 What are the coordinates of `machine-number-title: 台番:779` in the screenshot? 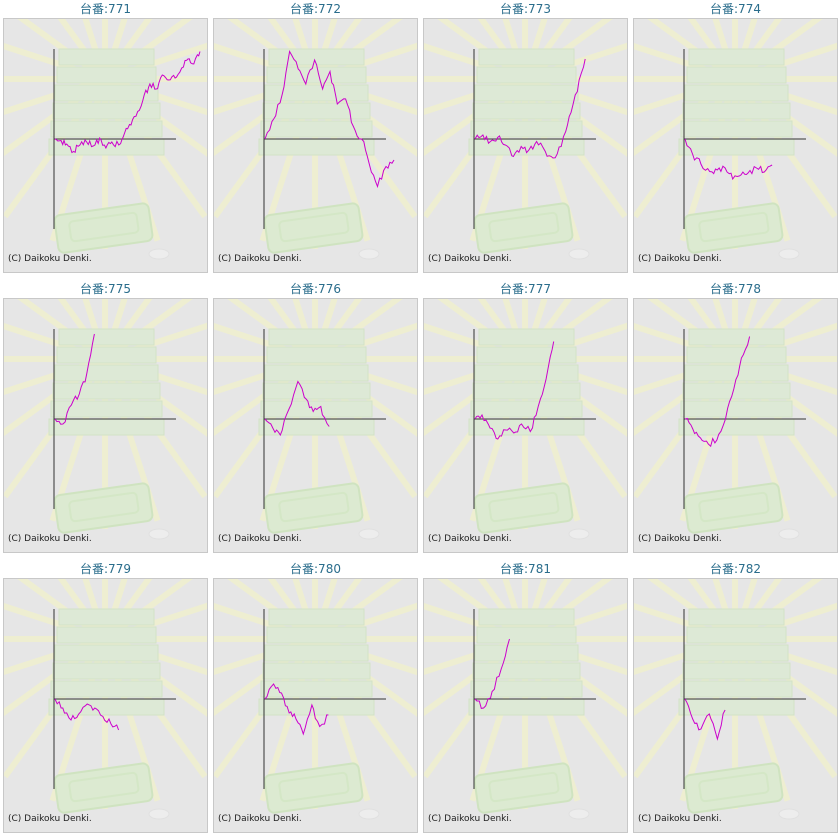 It's located at (105, 569).